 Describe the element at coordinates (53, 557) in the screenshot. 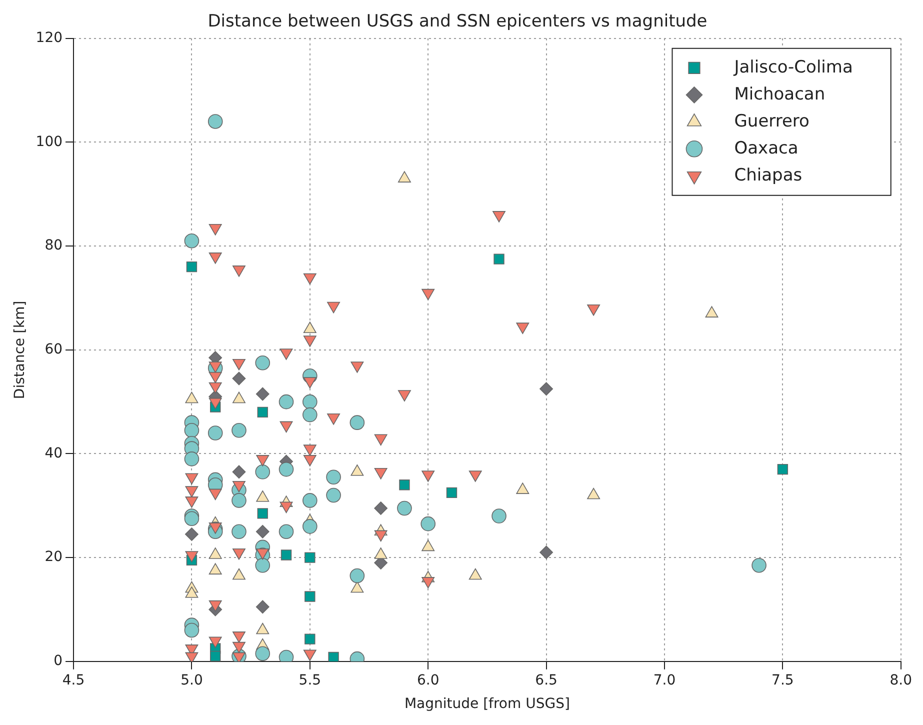

I see `y-tick-label: 20` at that location.